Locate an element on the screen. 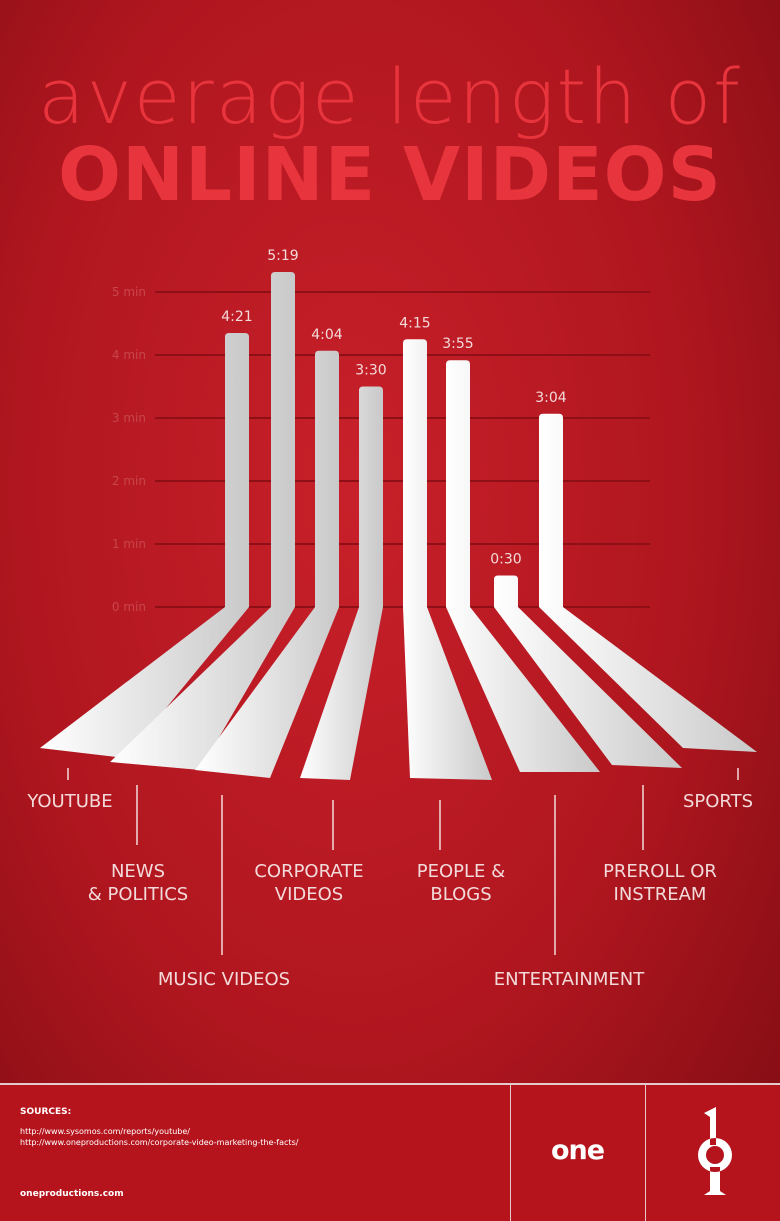 The width and height of the screenshot is (780, 1221). value-label: 3:55 is located at coordinates (457, 344).